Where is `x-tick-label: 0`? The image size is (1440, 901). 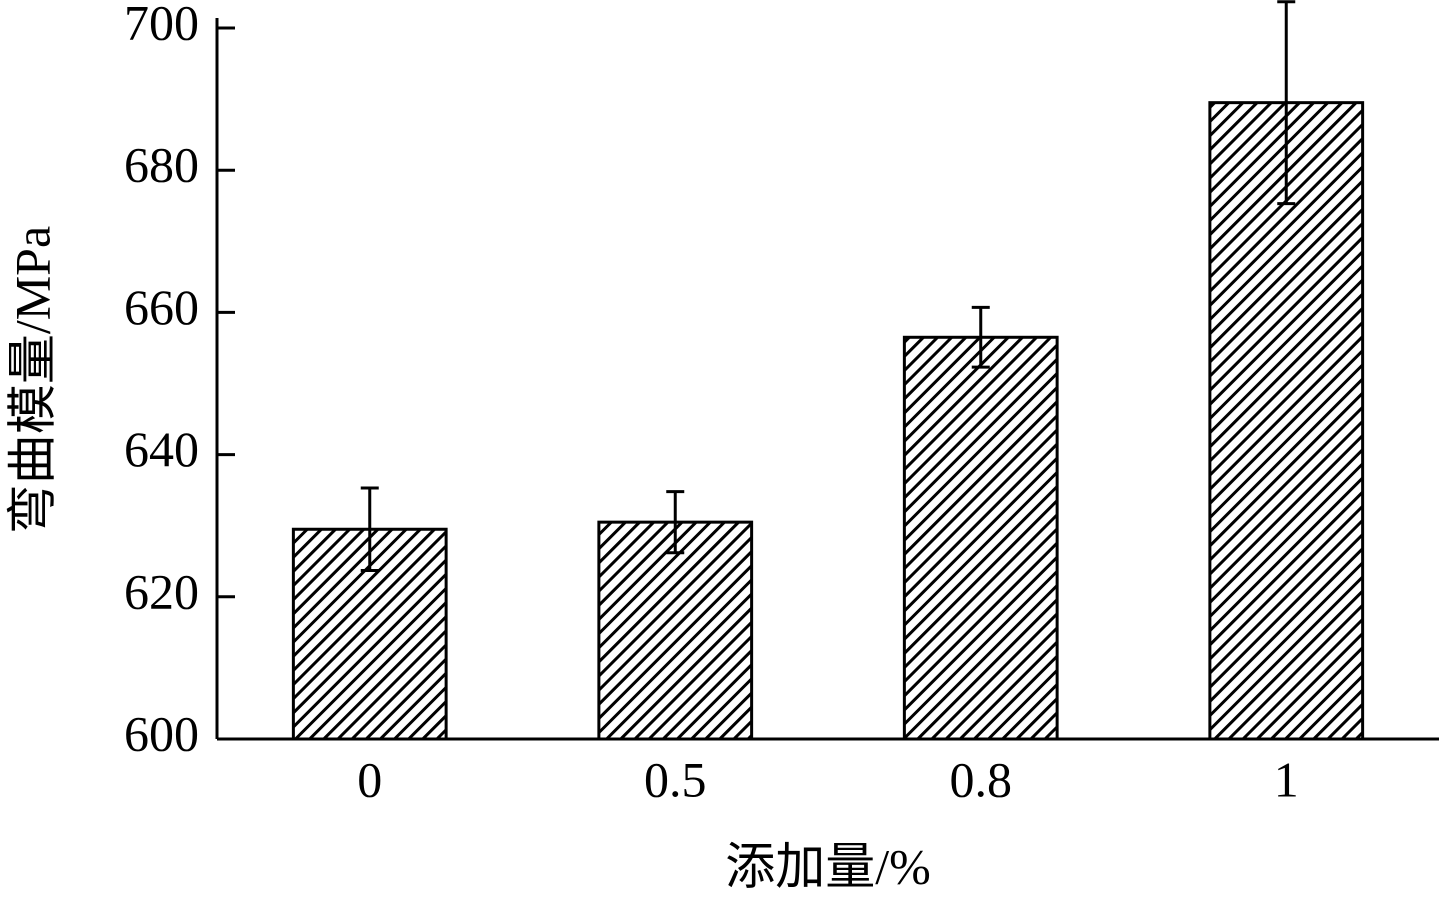 x-tick-label: 0 is located at coordinates (369, 779).